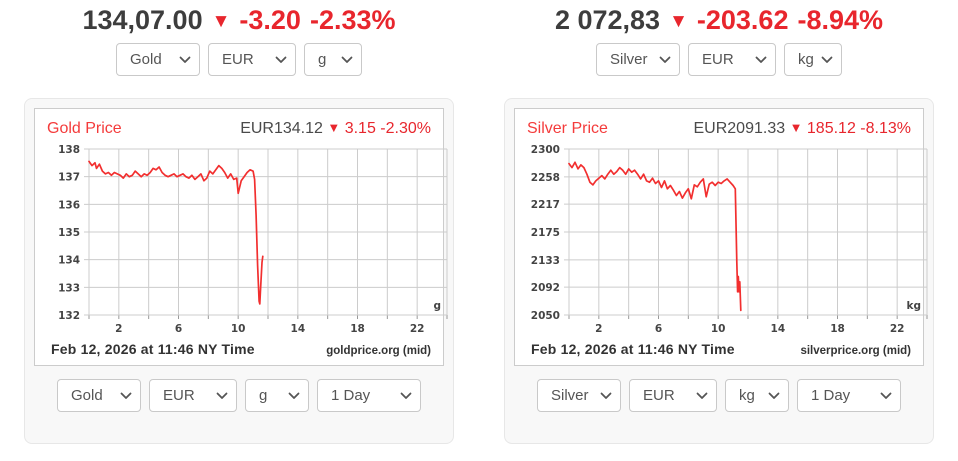  Describe the element at coordinates (239, 396) in the screenshot. I see `gold-bottom-selectors: Gold EUR g 1 Day` at that location.